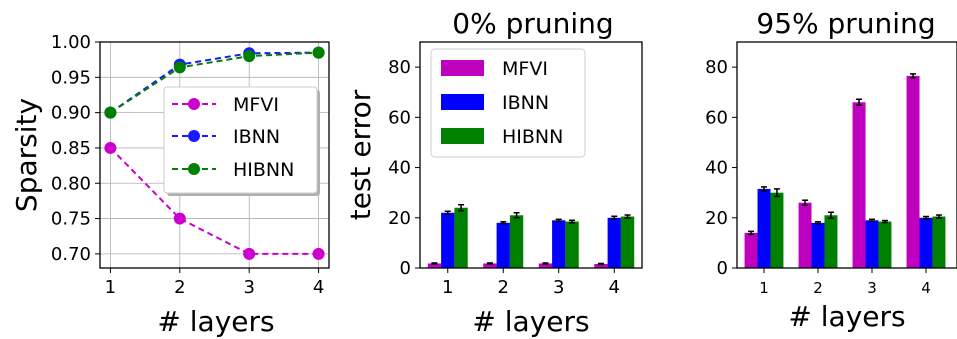 The width and height of the screenshot is (957, 339). What do you see at coordinates (71, 183) in the screenshot?
I see `y-tick-label: 0.80` at bounding box center [71, 183].